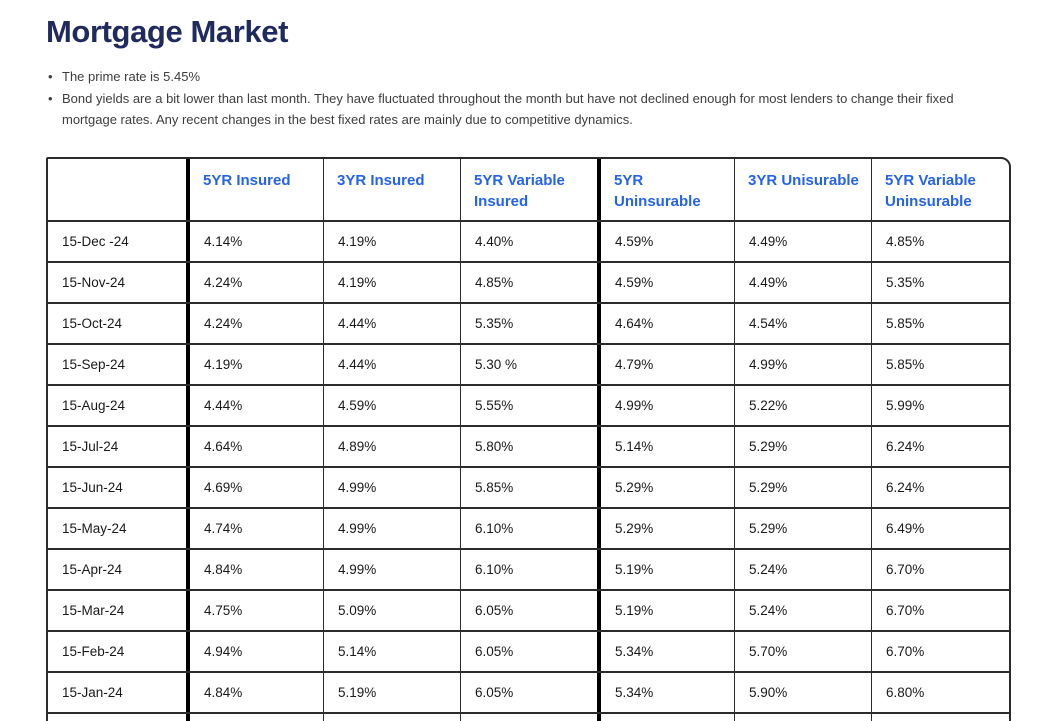 The width and height of the screenshot is (1052, 721). Describe the element at coordinates (518, 76) in the screenshot. I see `bullet-prime-rate: The prime rate is 5.45%` at that location.